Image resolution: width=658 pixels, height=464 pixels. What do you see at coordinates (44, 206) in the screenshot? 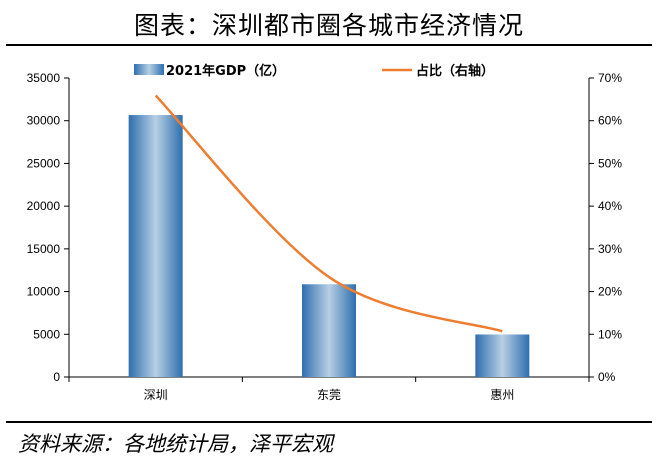
I see `left-tick-label: 20000` at bounding box center [44, 206].